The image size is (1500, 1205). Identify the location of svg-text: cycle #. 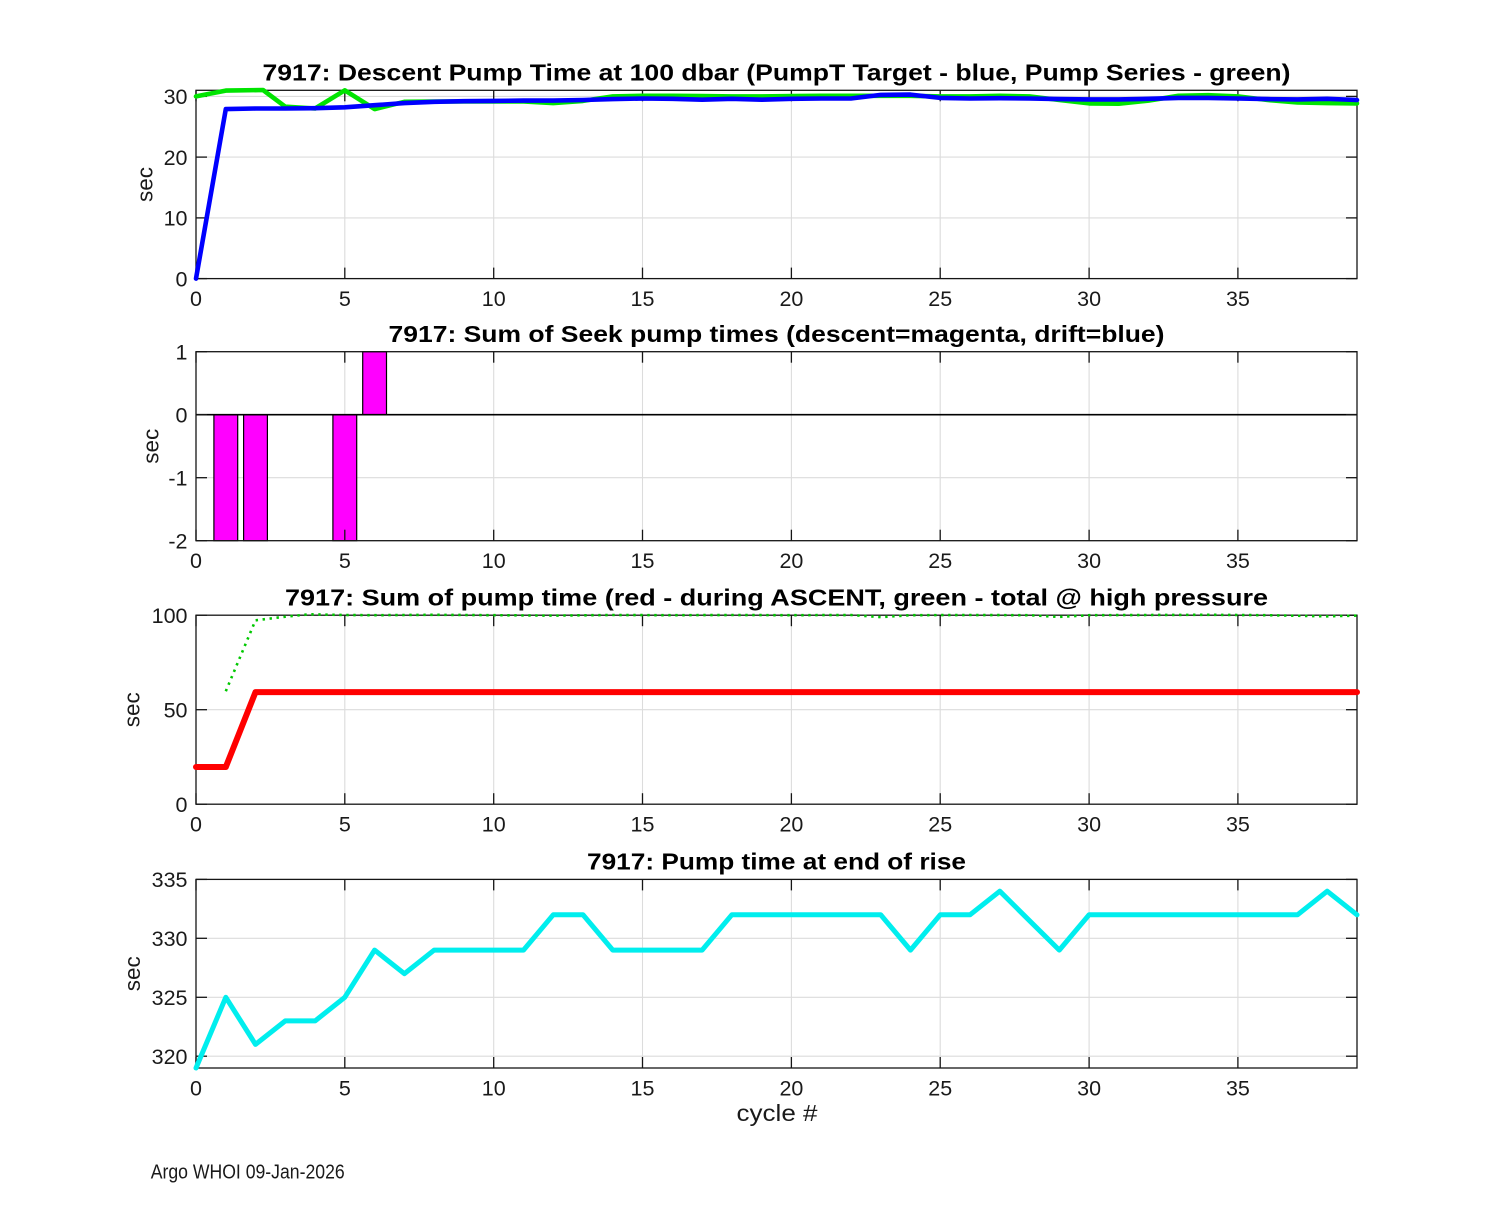
(777, 1113).